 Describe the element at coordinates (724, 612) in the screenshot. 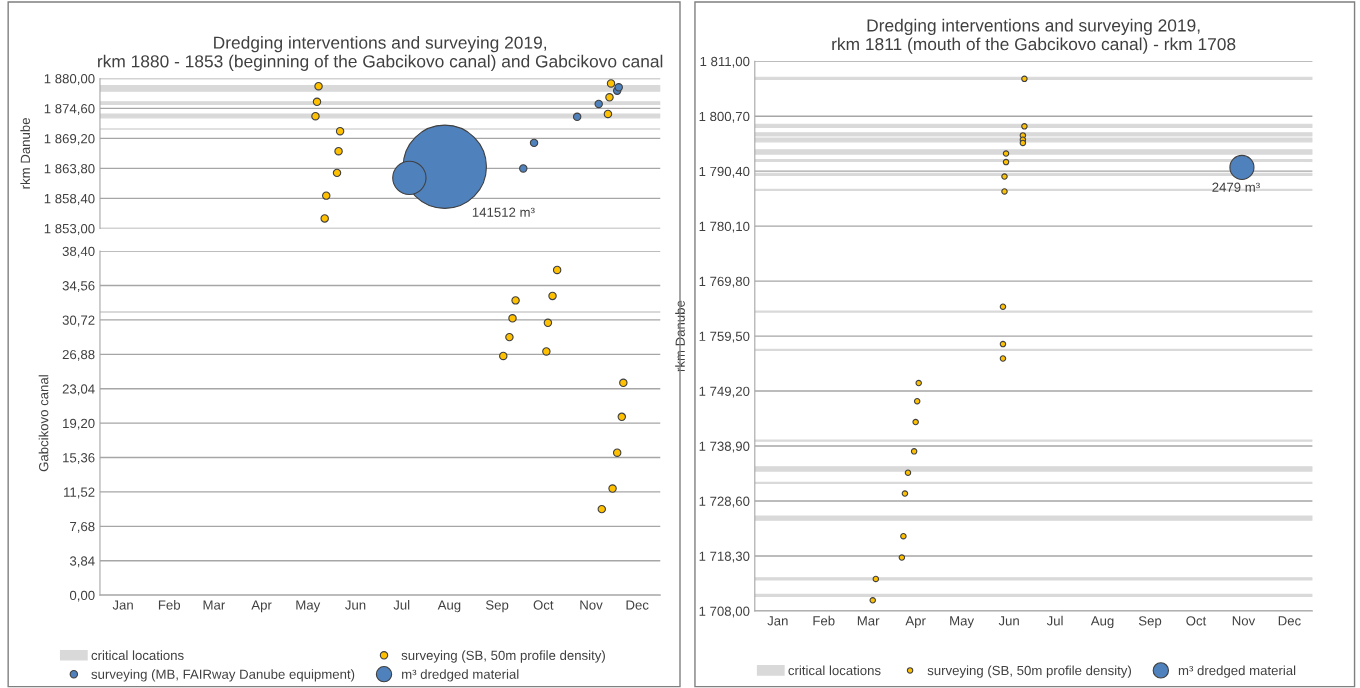

I see `y-tick-label: 1 708,00` at that location.